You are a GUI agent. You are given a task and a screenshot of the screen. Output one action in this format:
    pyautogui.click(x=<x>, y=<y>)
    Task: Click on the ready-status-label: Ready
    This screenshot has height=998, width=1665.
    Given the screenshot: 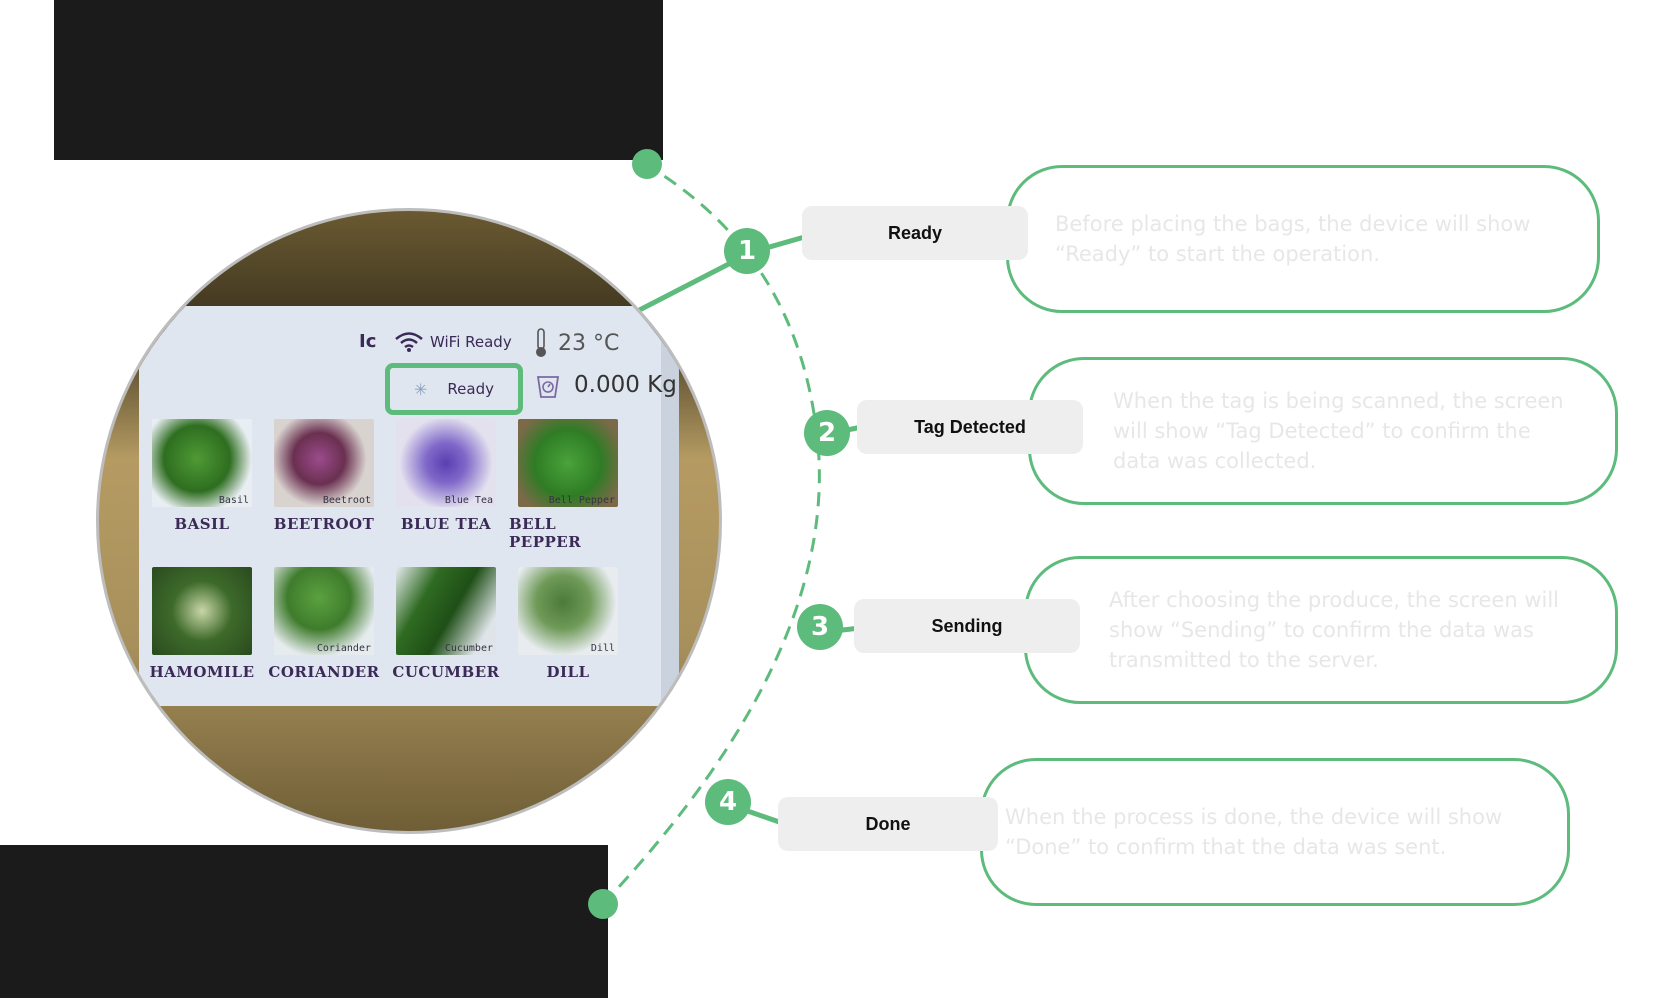 What is the action you would take?
    pyautogui.click(x=470, y=389)
    